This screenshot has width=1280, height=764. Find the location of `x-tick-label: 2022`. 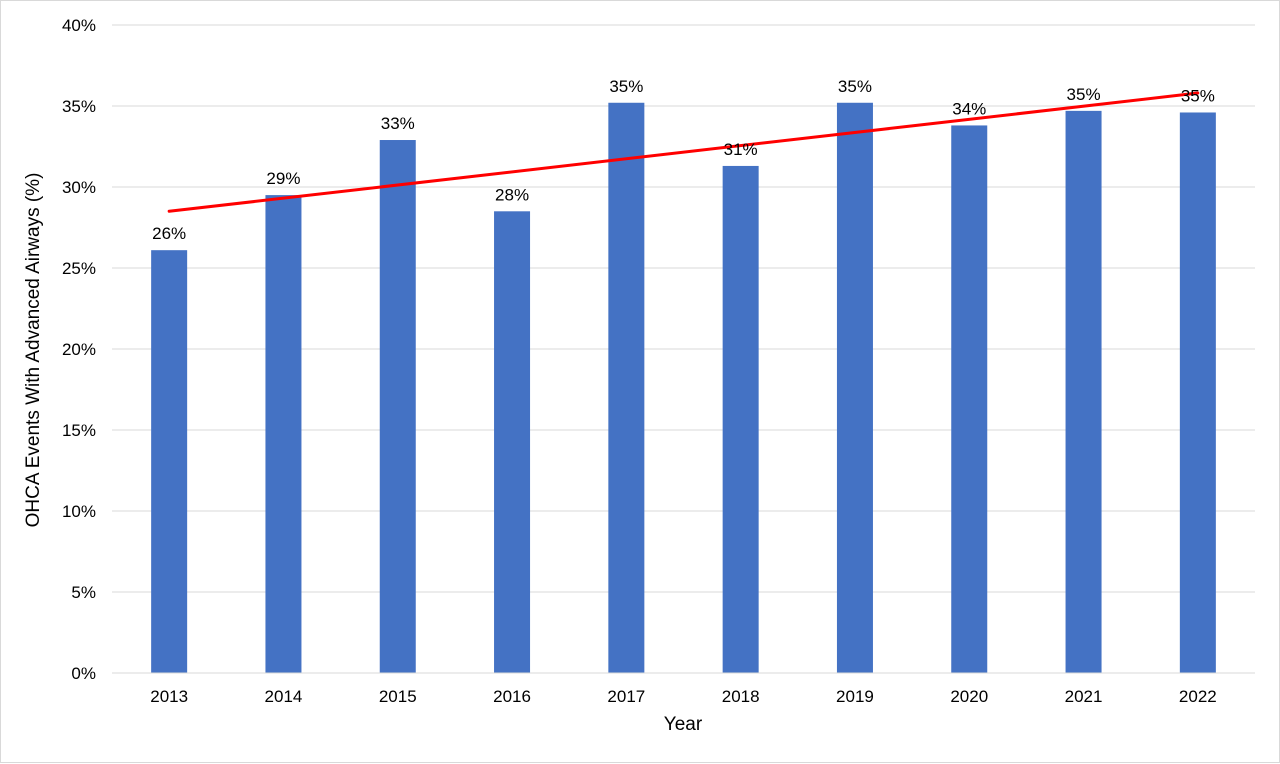

x-tick-label: 2022 is located at coordinates (1198, 696).